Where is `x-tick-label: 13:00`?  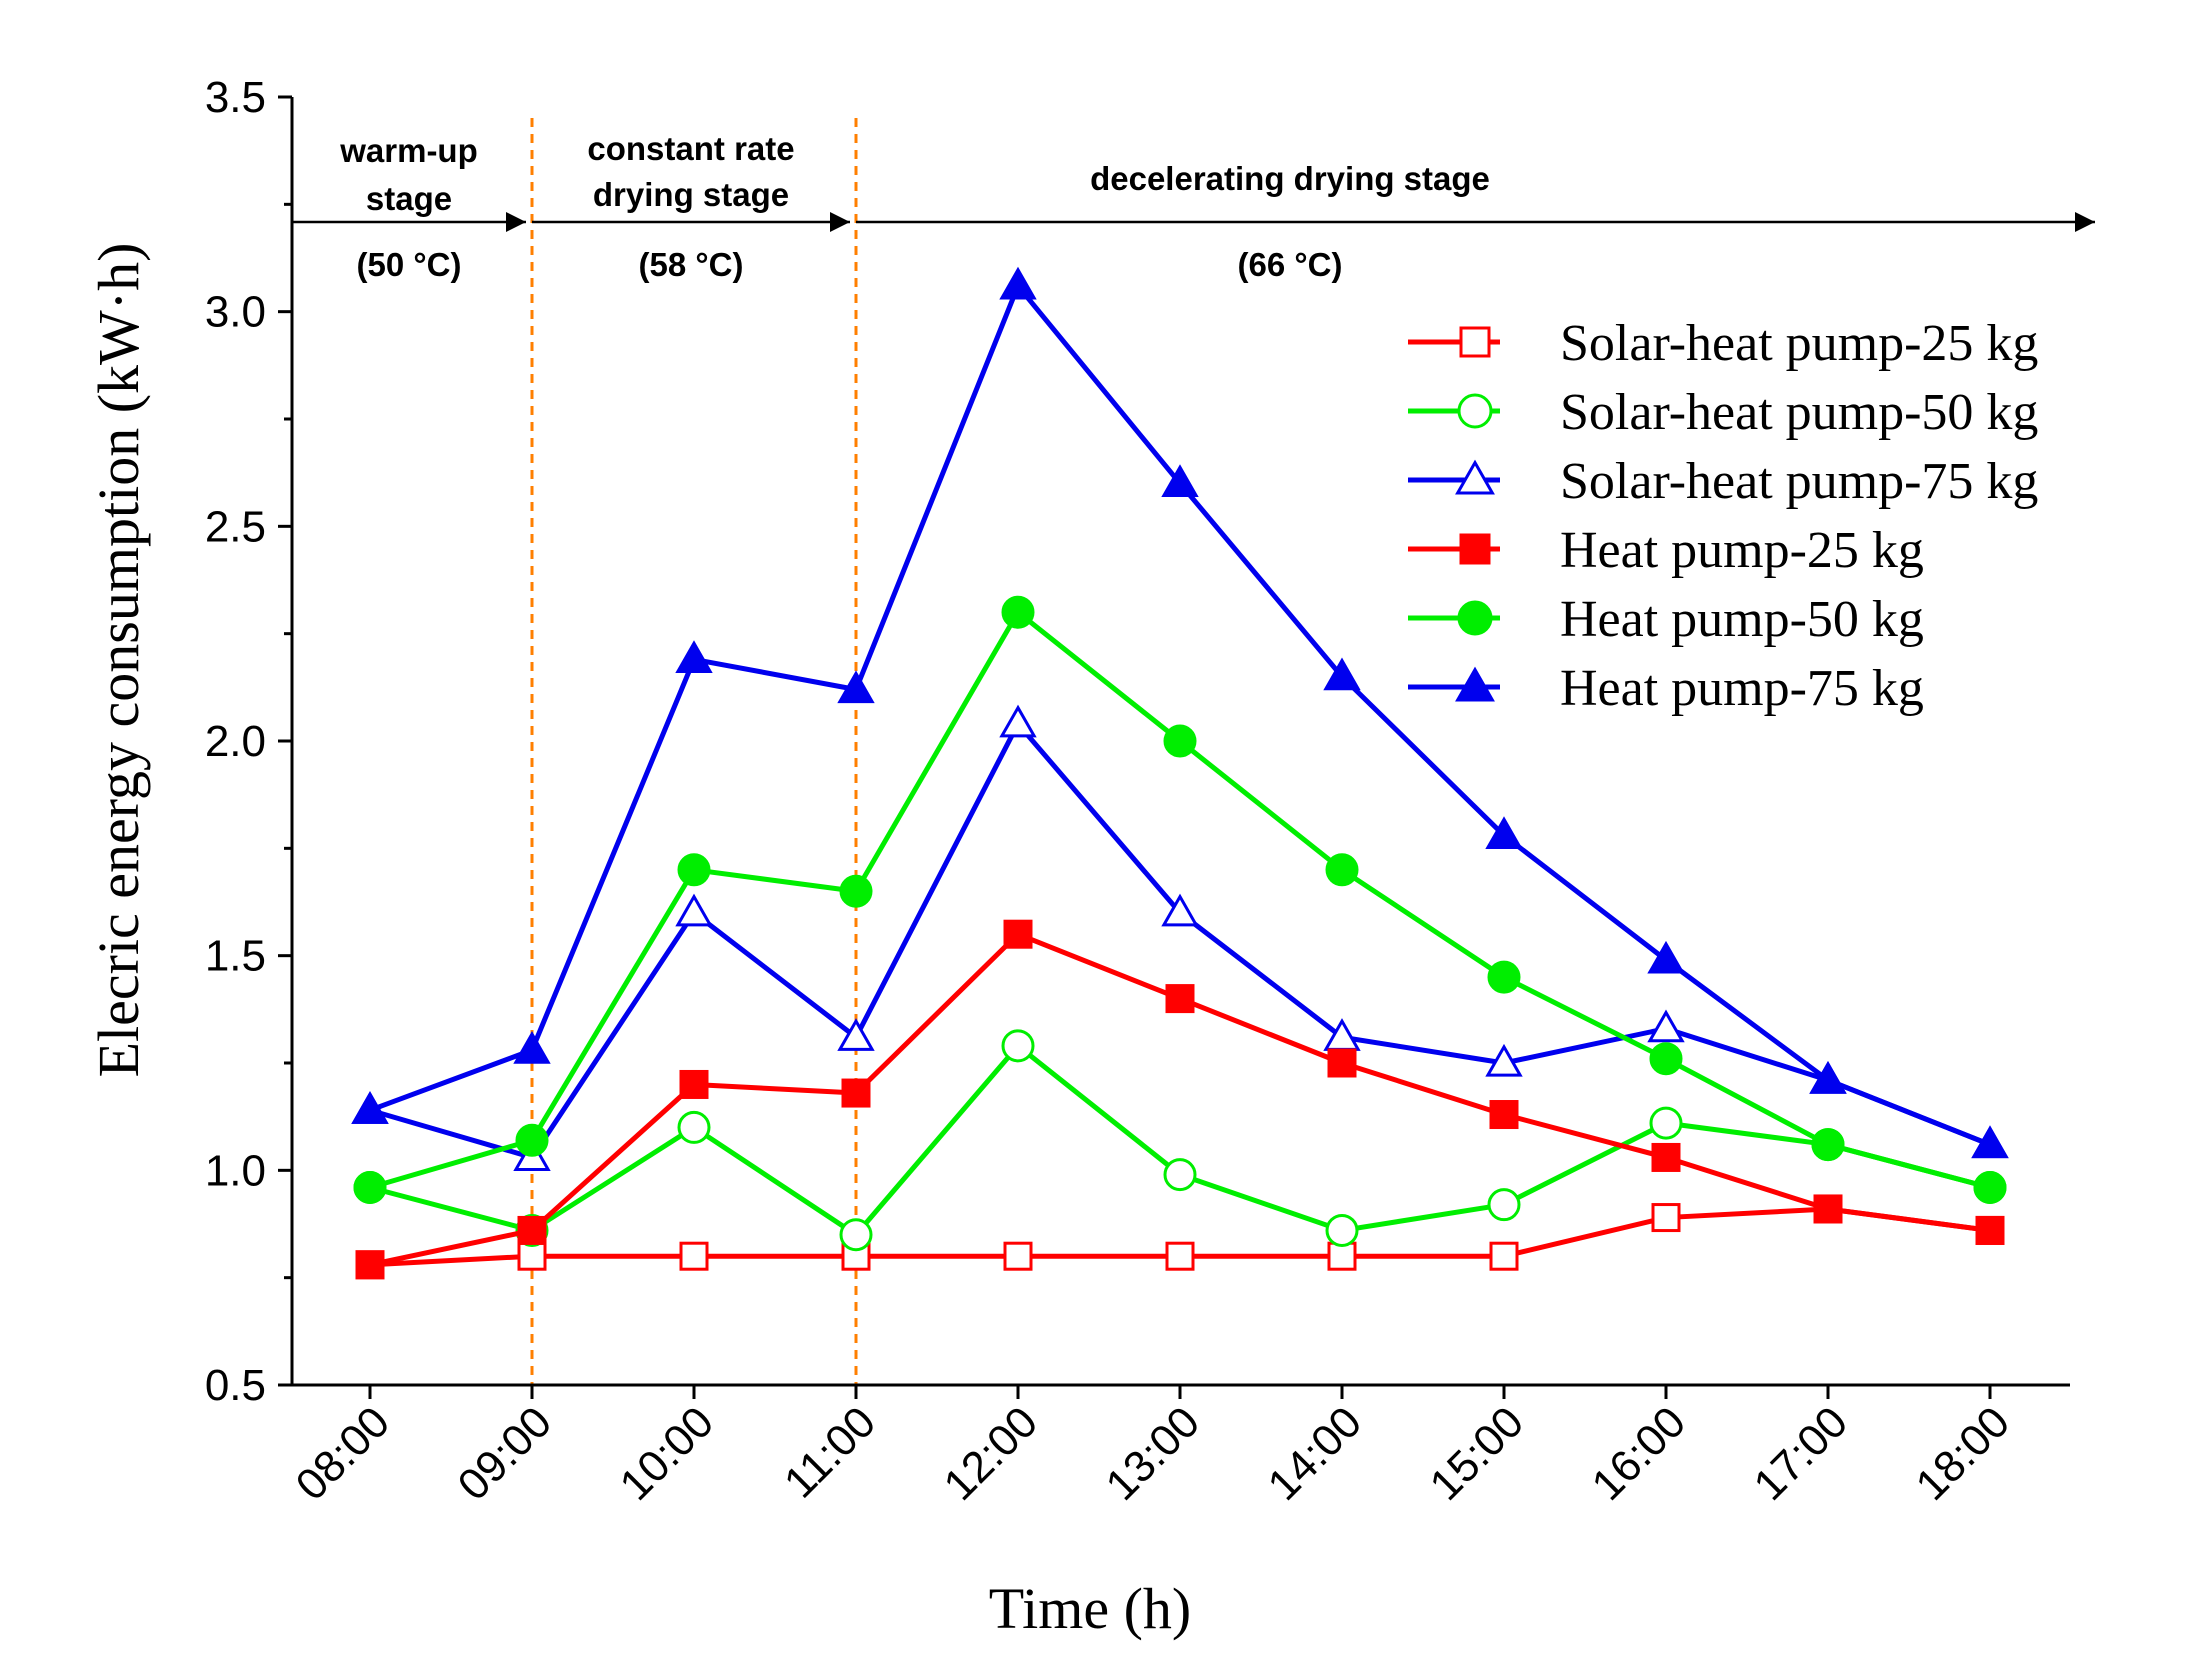 x-tick-label: 13:00 is located at coordinates (1153, 1453).